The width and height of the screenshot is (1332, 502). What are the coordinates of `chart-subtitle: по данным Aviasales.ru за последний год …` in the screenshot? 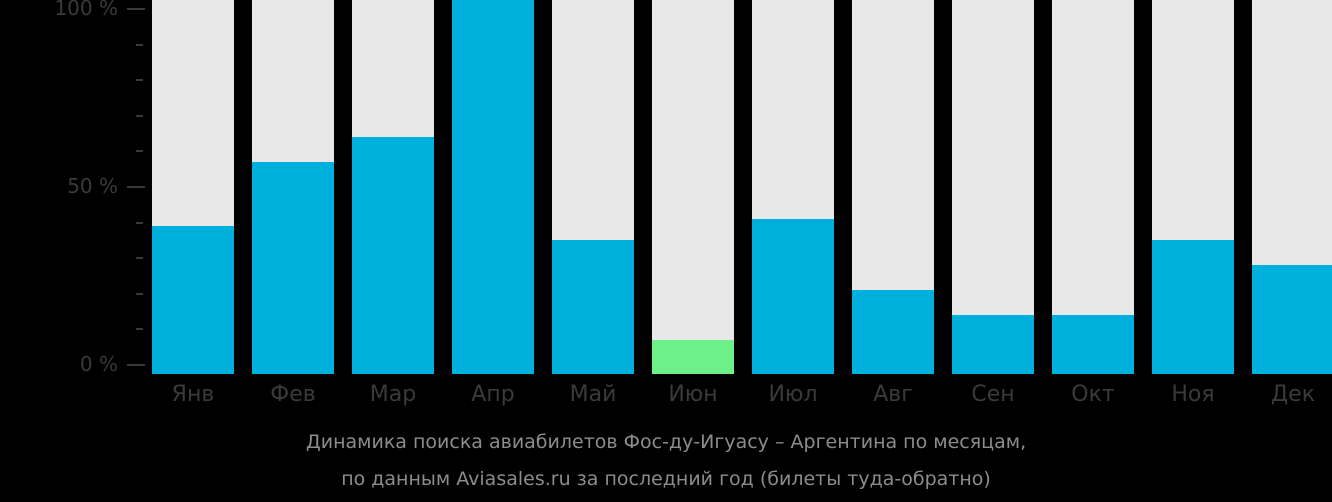 It's located at (666, 479).